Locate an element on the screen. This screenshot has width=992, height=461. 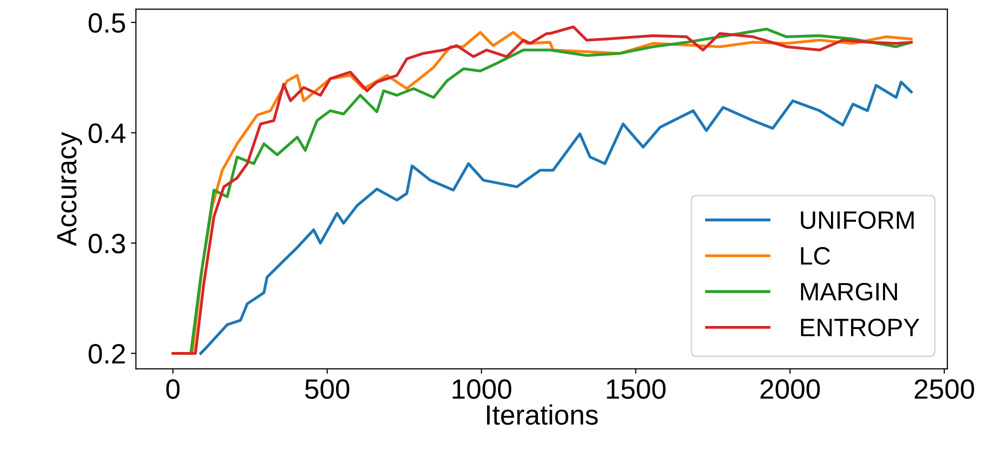
legend-label: UNIFORM is located at coordinates (857, 220).